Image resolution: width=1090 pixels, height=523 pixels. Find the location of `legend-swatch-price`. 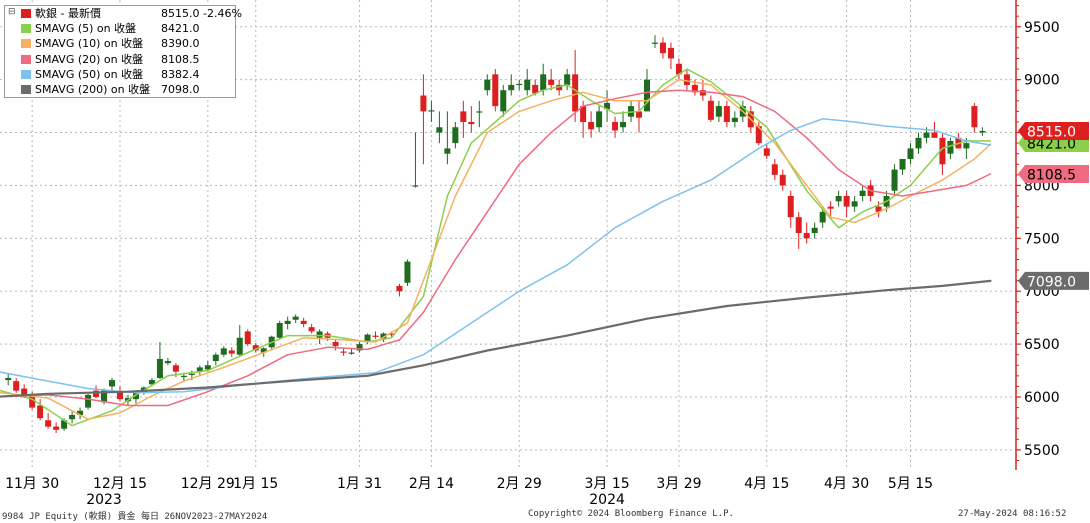

legend-swatch-price is located at coordinates (26, 13).